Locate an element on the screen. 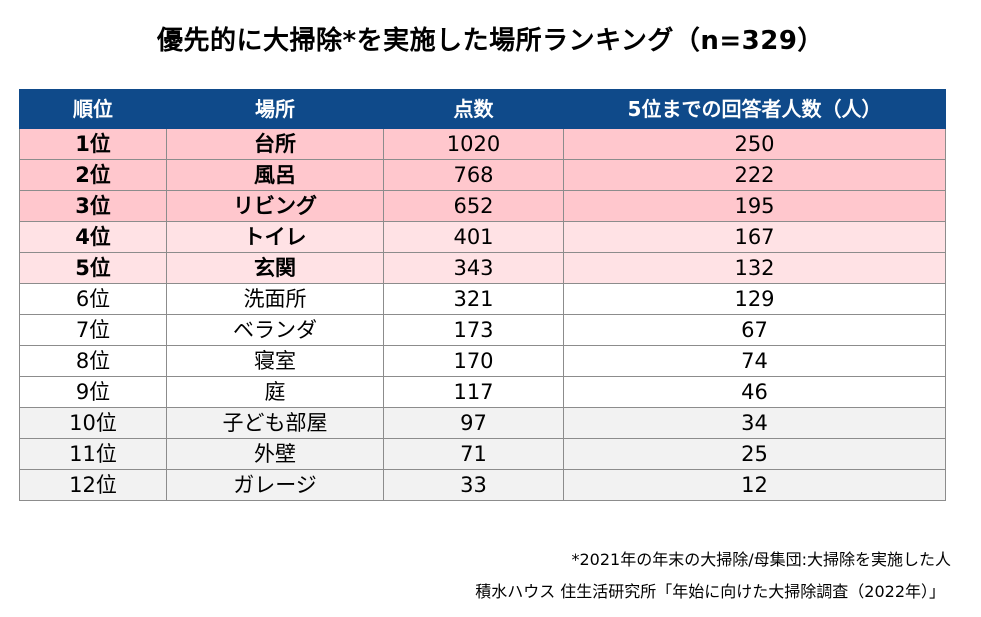 Image resolution: width=981 pixels, height=617 pixels. table-row: 8位 寝室 170 74 is located at coordinates (482, 361).